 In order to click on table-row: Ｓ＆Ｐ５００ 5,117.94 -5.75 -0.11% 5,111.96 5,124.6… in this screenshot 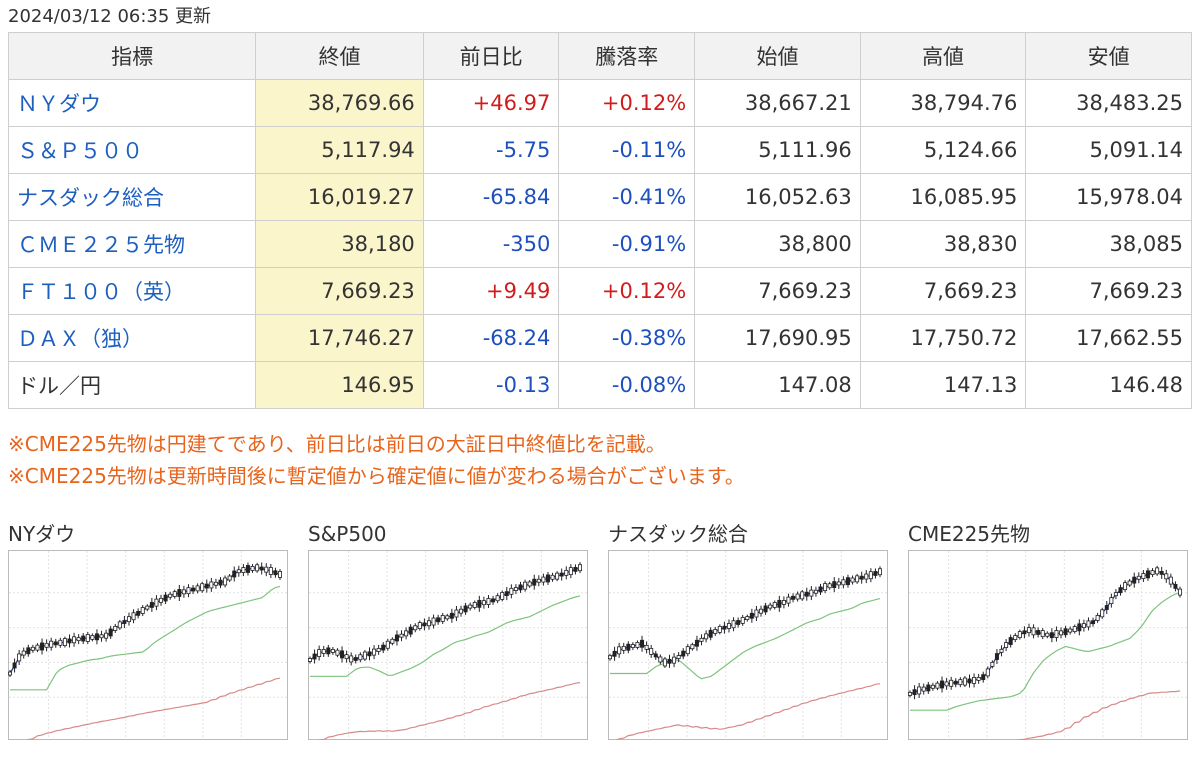, I will do `click(599, 150)`.